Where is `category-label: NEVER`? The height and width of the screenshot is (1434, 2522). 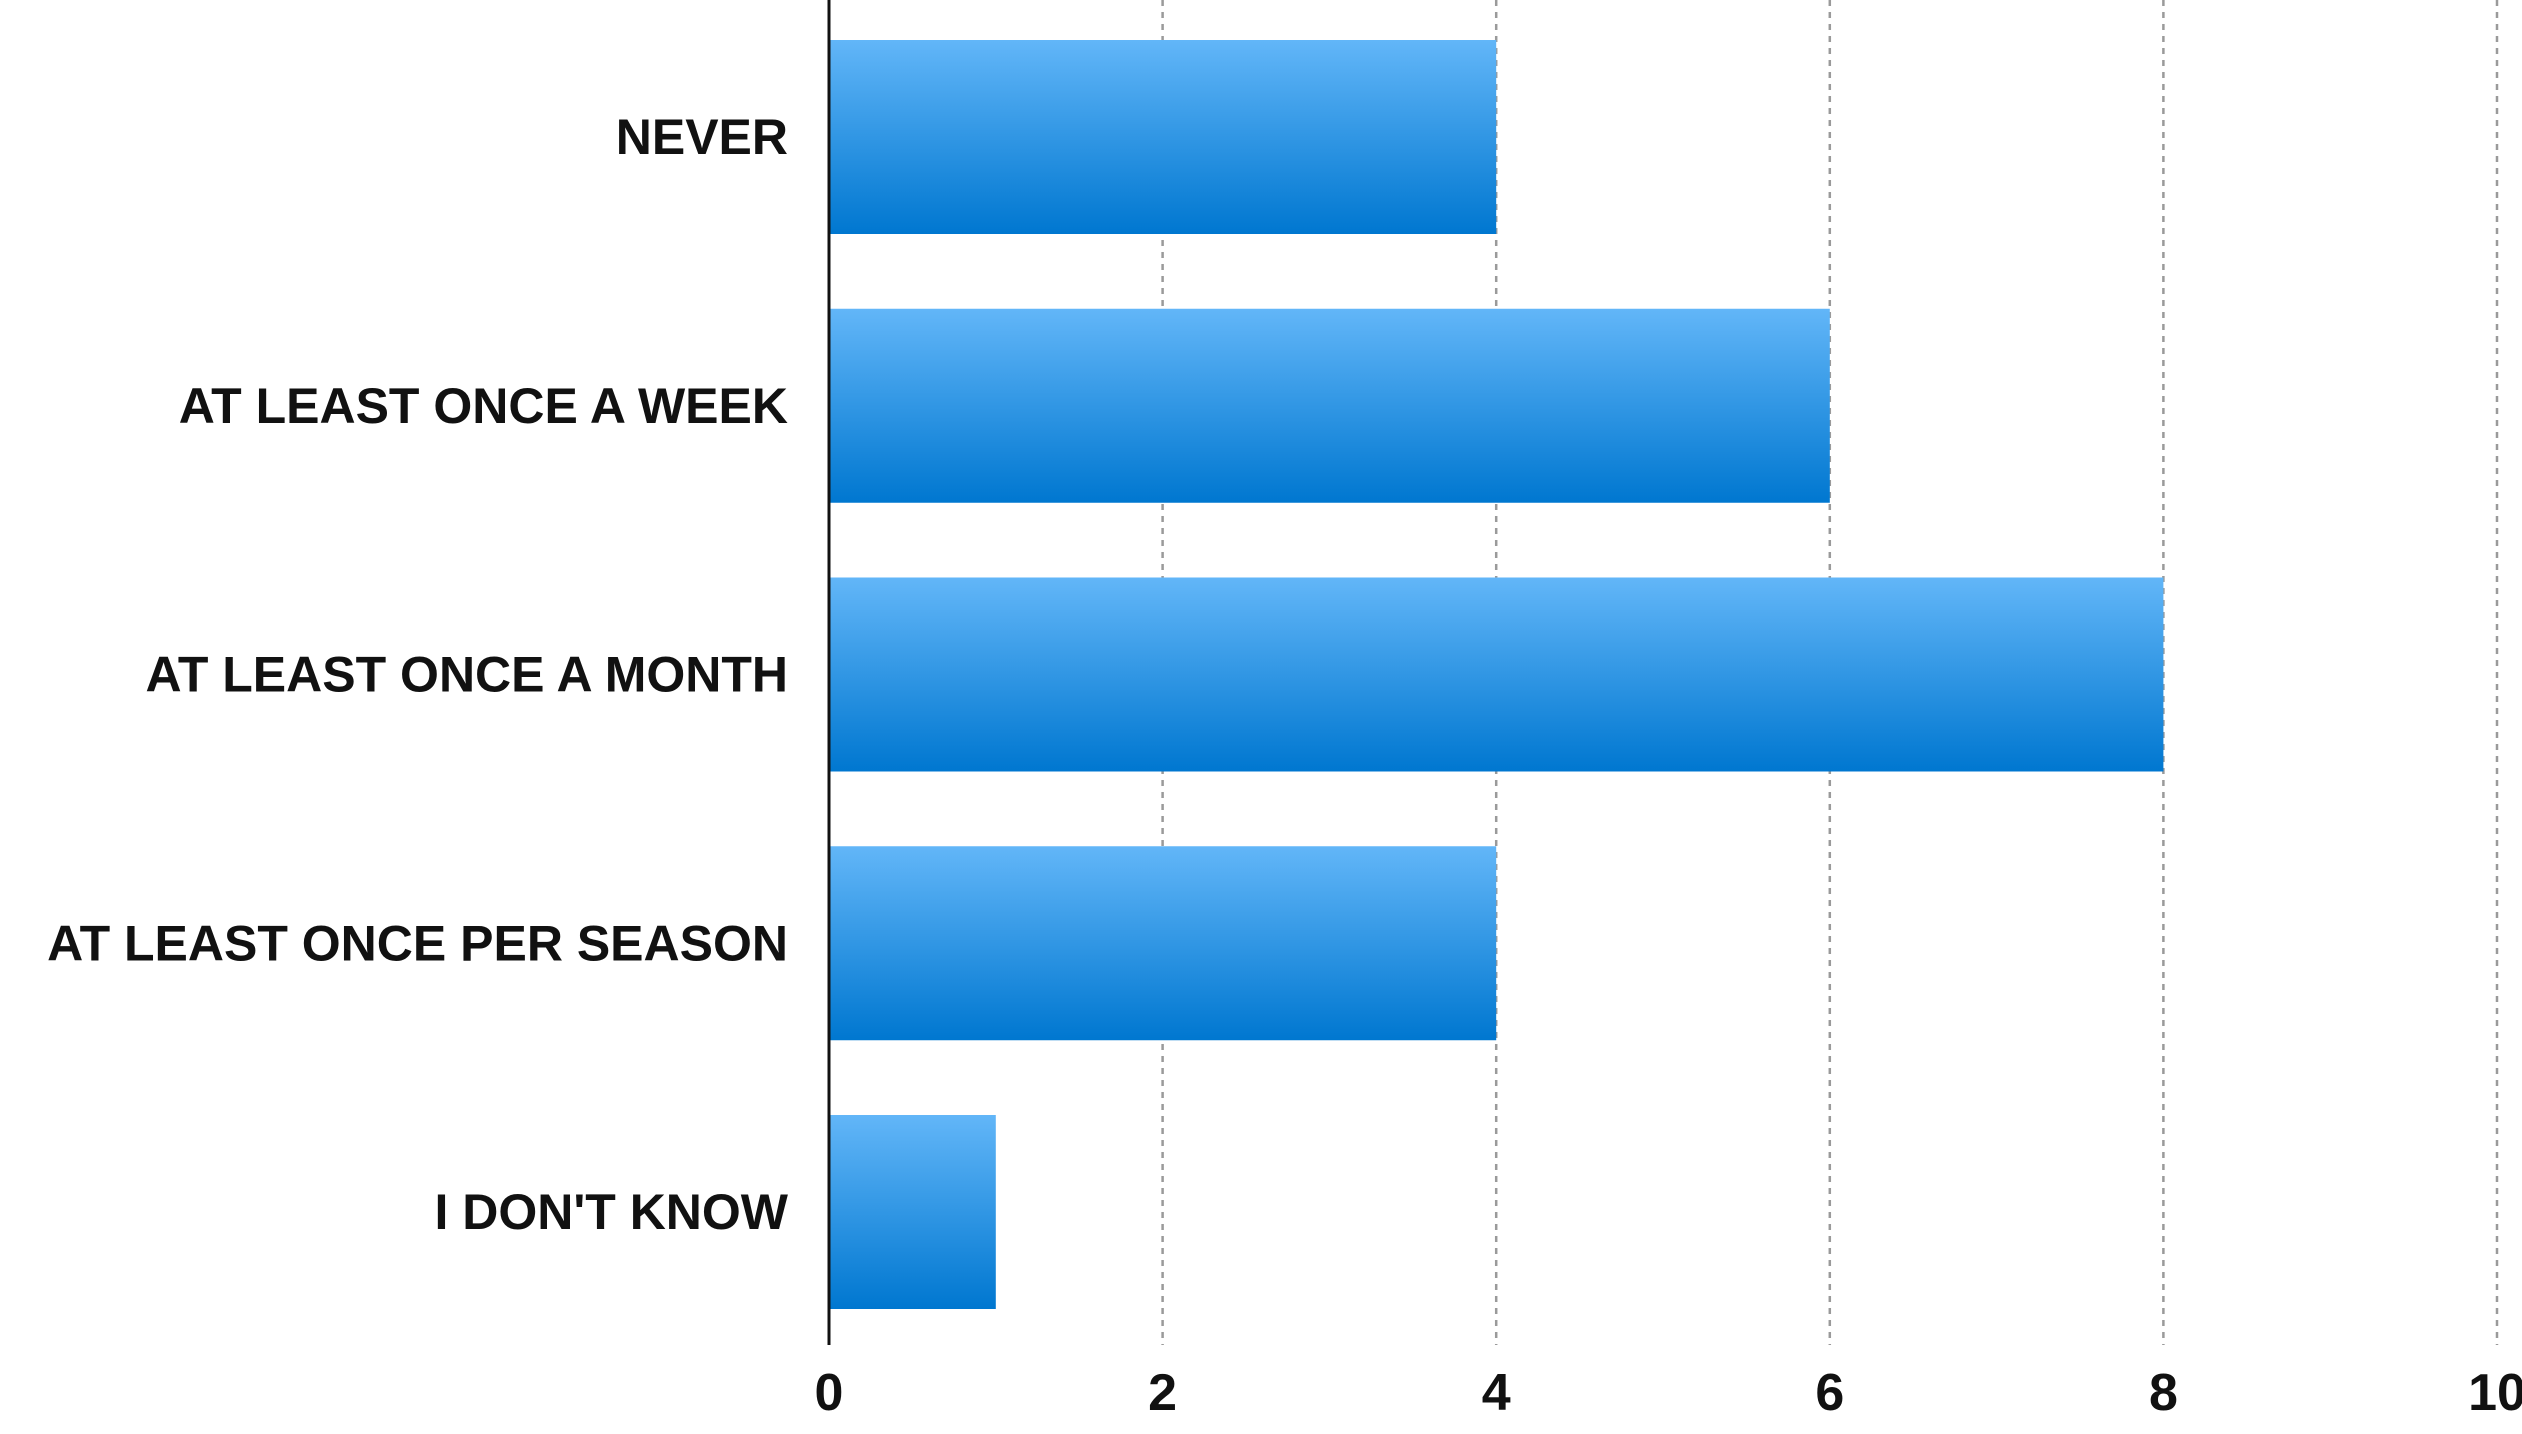 category-label: NEVER is located at coordinates (702, 137).